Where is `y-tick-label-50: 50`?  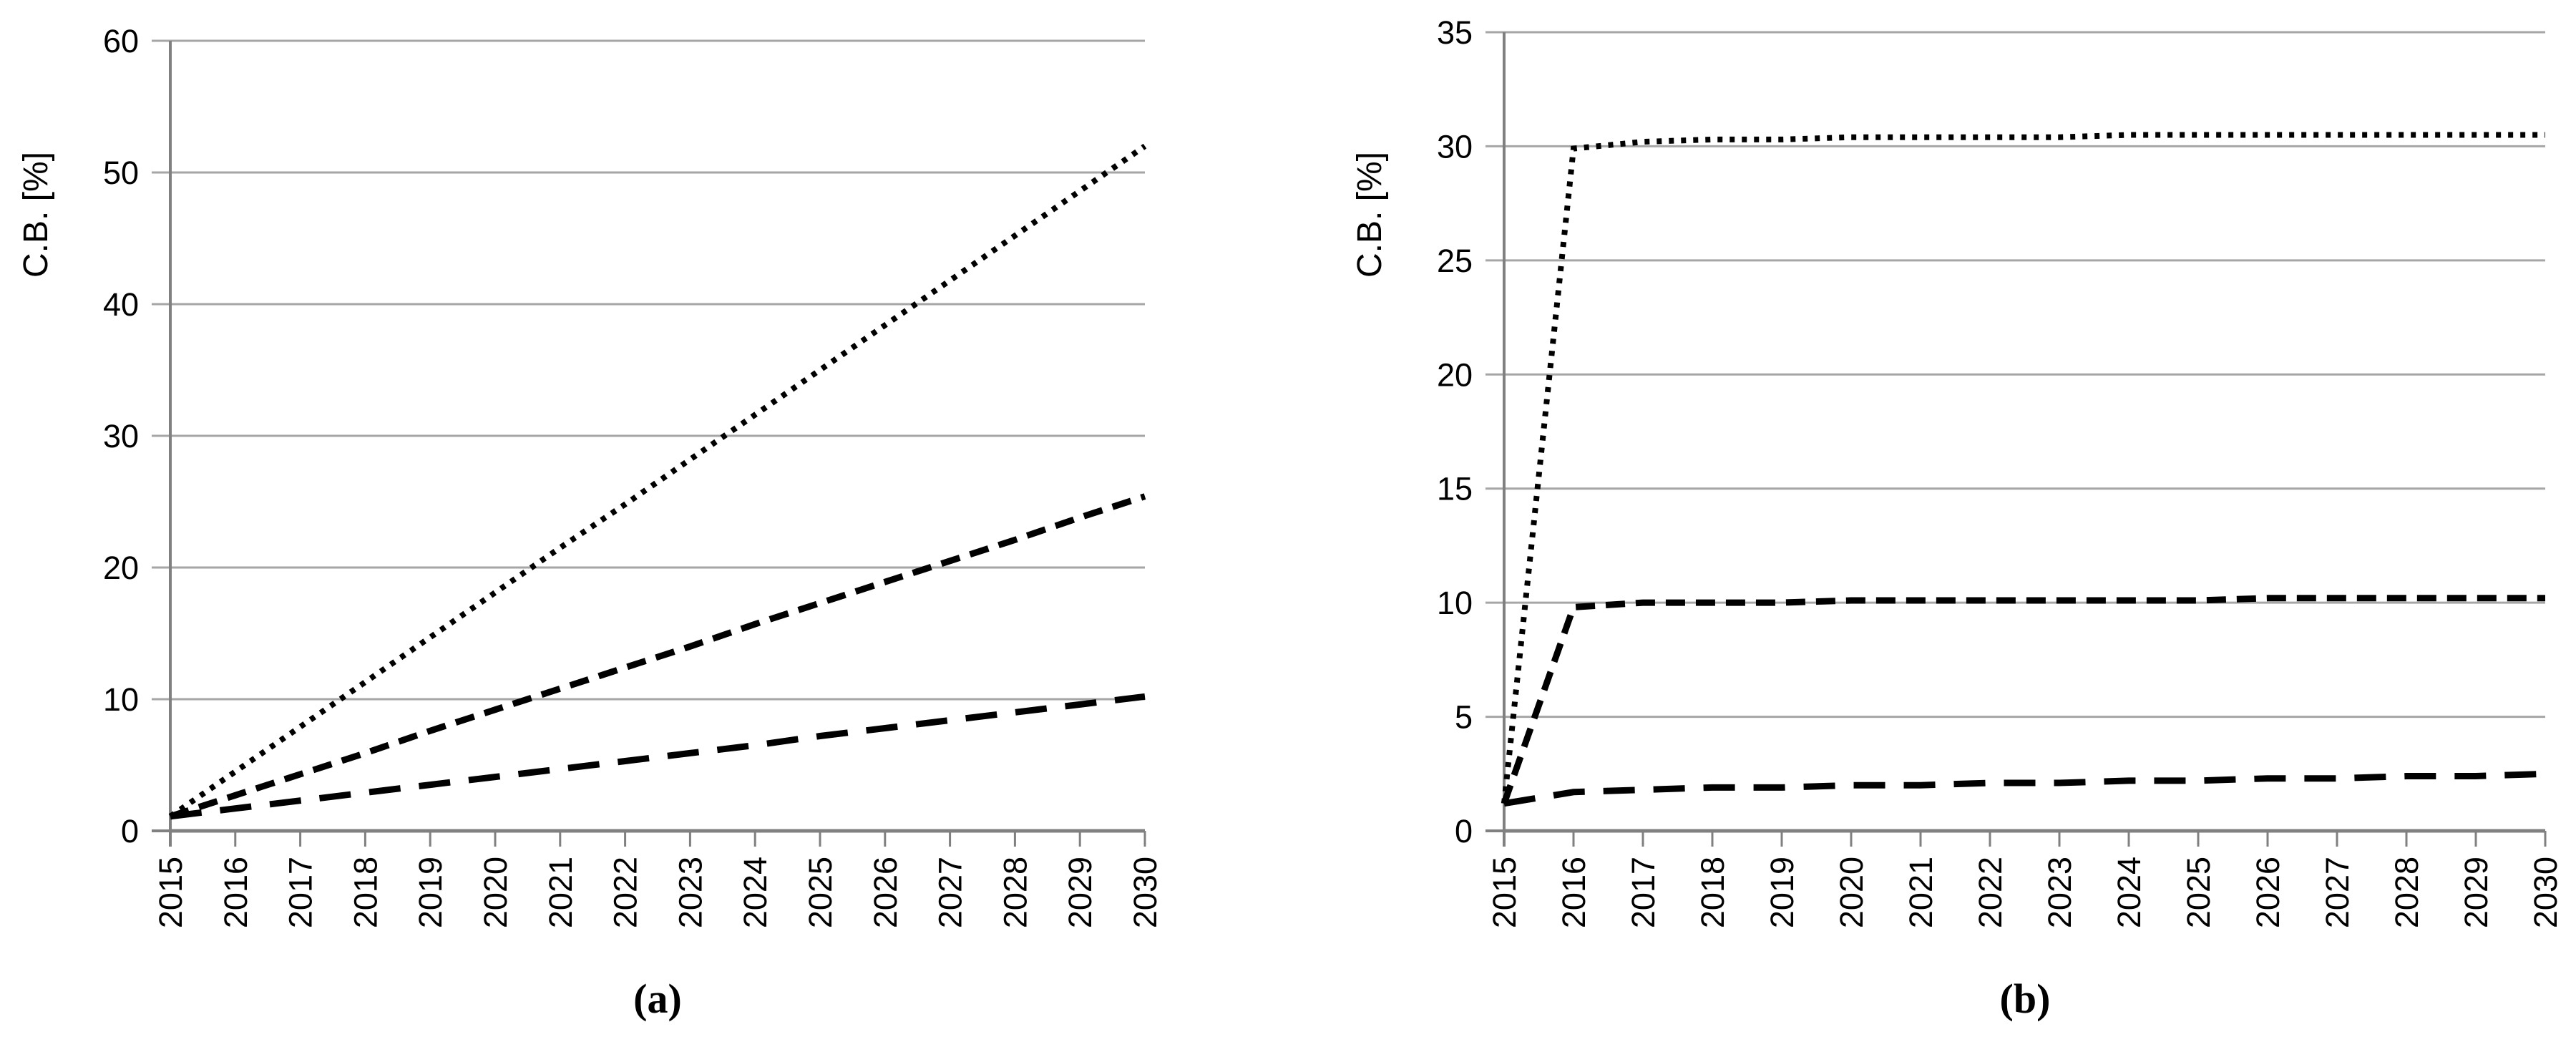 y-tick-label-50: 50 is located at coordinates (121, 173).